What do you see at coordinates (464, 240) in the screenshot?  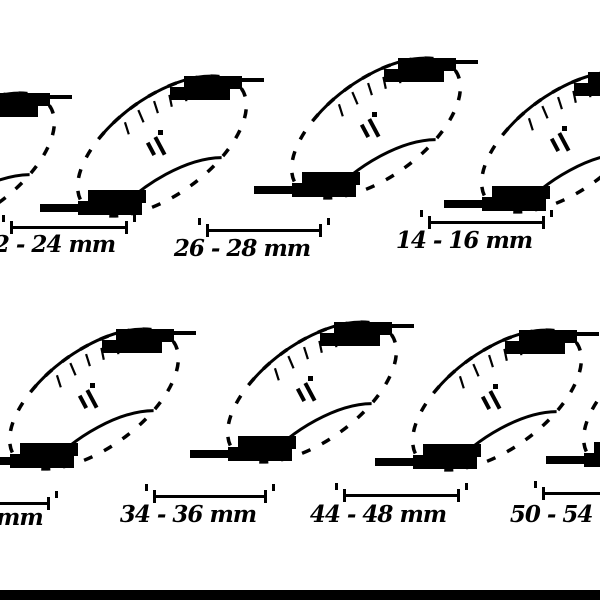 I see `size-label-t4: 14 - 16 mm` at bounding box center [464, 240].